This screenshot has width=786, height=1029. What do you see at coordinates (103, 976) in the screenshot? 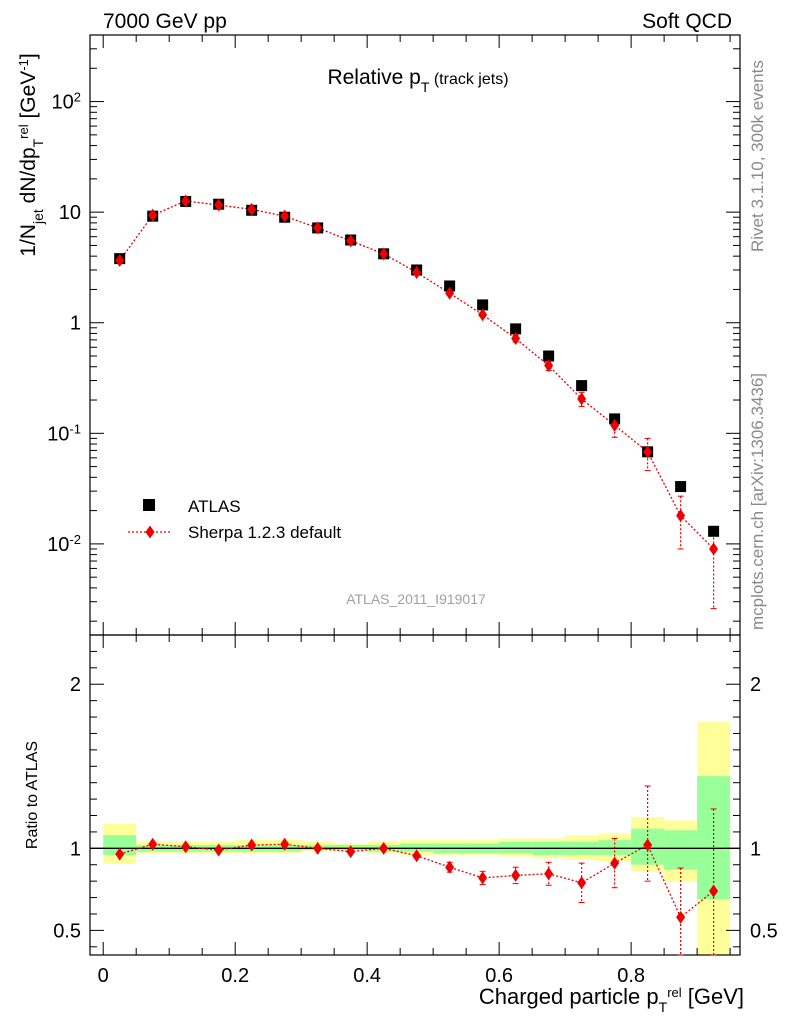
I see `x-tick-label: 0` at bounding box center [103, 976].